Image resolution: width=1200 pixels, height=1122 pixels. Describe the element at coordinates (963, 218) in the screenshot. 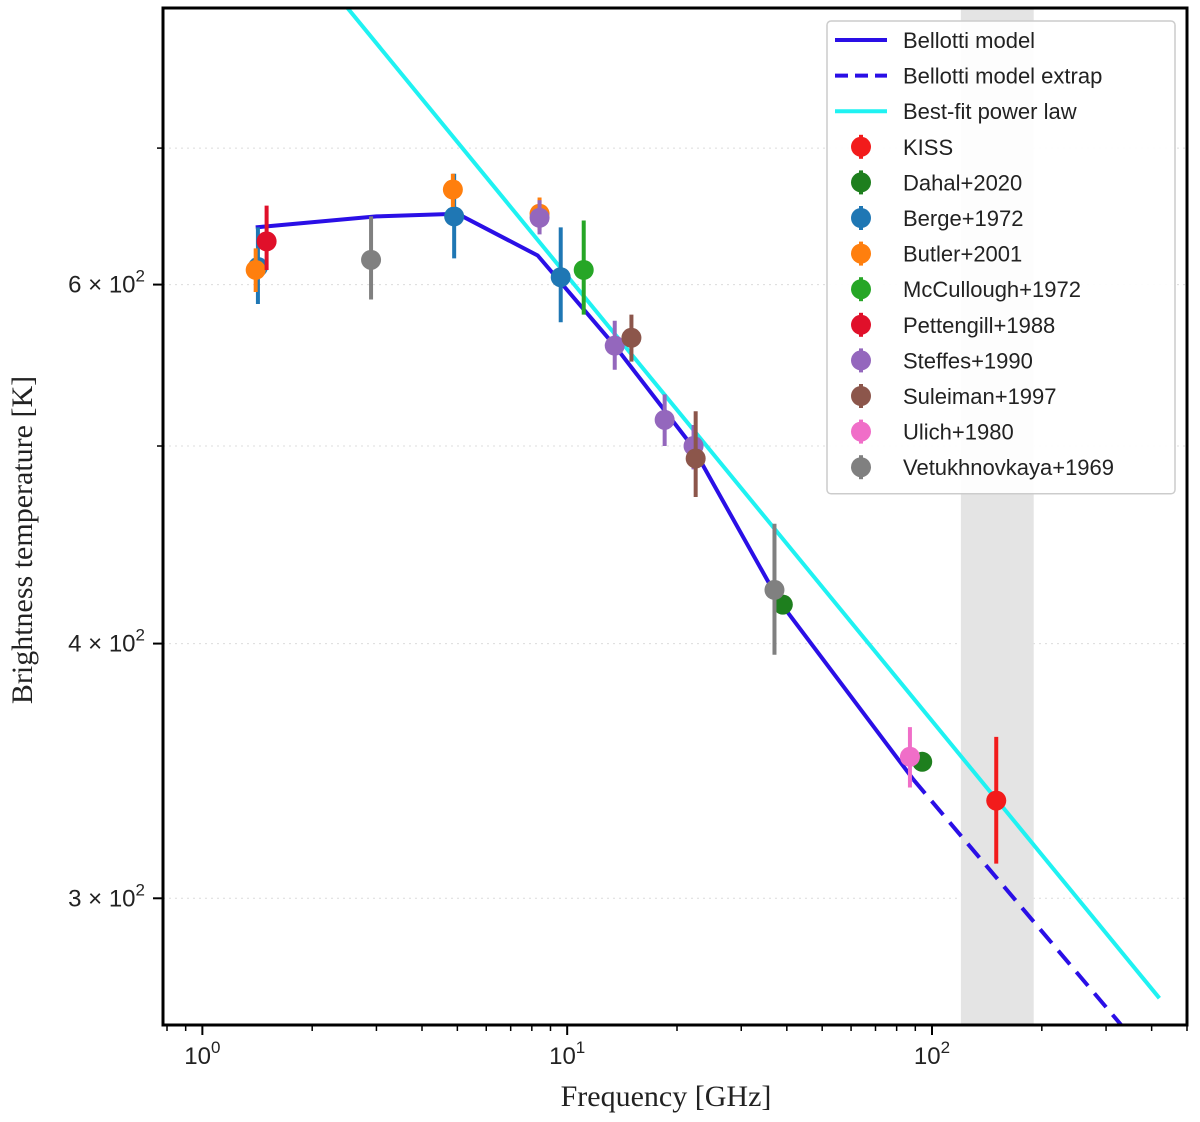

I see `legend-label-berge-1972: Berge+1972` at that location.